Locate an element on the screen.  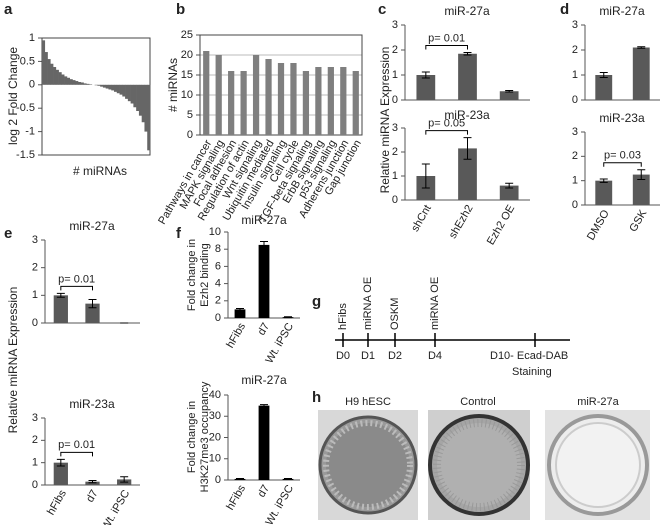
well-image is located at coordinates (597, 465).